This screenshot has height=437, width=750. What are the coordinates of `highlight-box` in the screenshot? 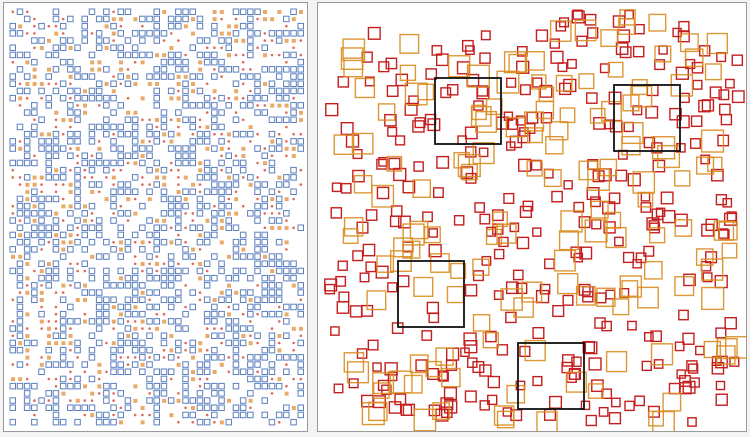 It's located at (468, 111).